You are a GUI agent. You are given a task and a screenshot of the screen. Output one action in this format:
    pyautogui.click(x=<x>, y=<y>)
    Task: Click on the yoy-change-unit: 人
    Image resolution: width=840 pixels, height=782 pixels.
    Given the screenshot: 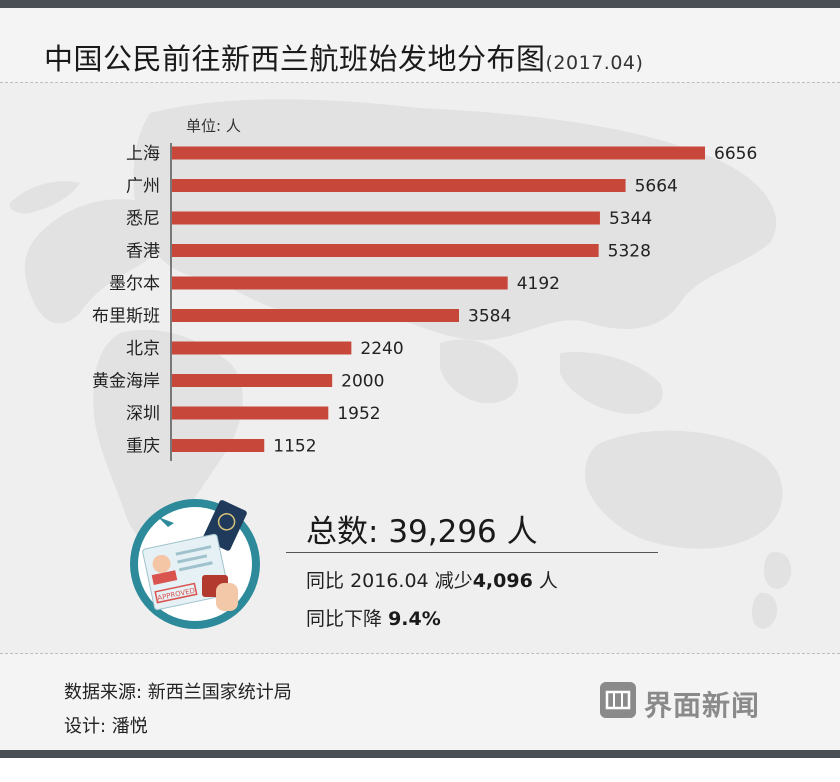 What is the action you would take?
    pyautogui.click(x=548, y=581)
    